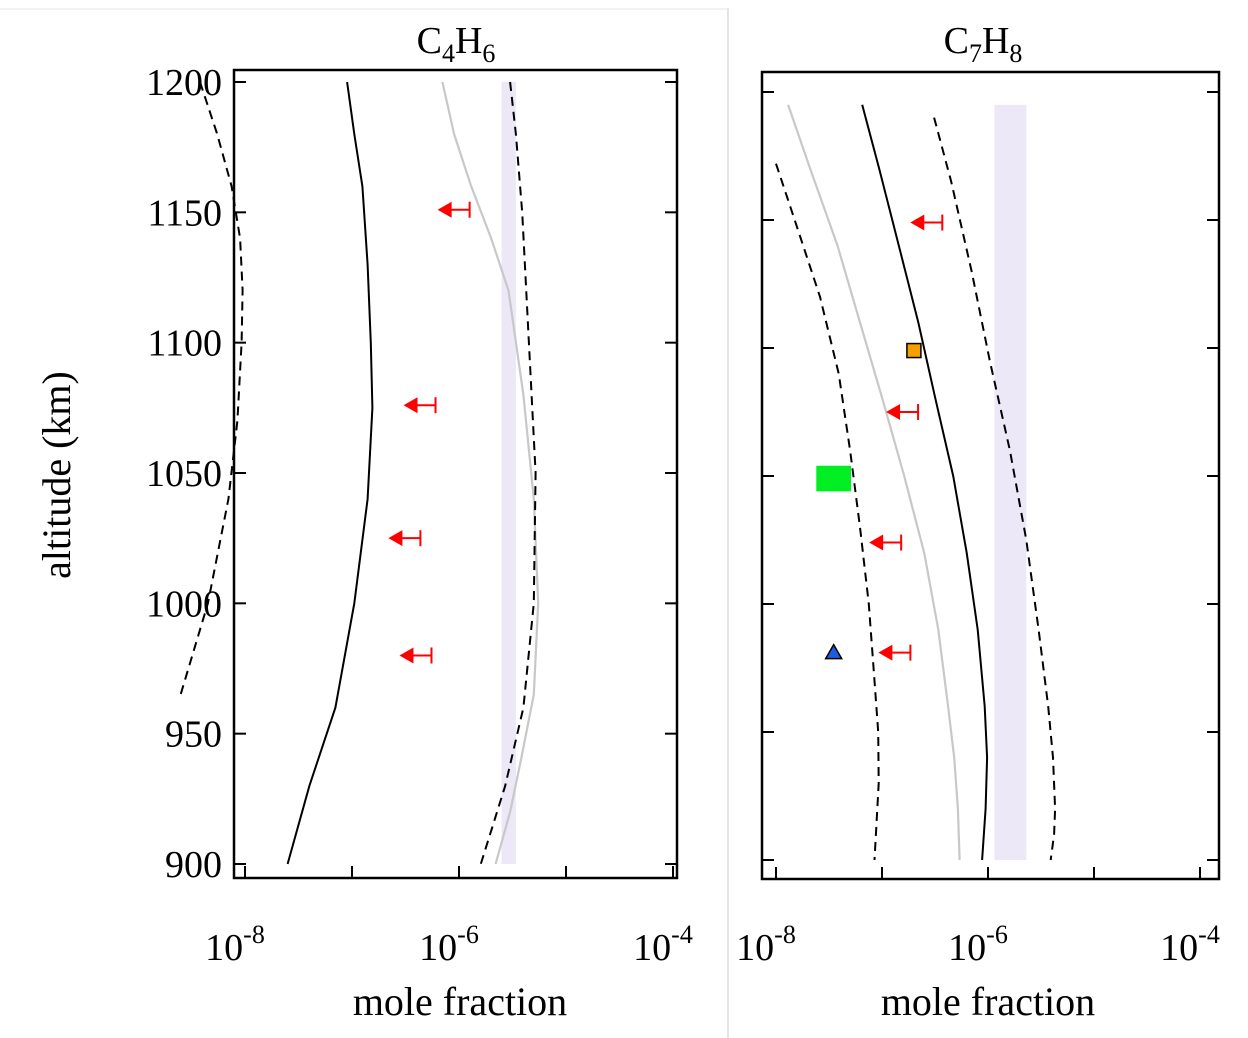 The image size is (1248, 1038). Describe the element at coordinates (184, 83) in the screenshot. I see `y-tick-label: 1200` at that location.